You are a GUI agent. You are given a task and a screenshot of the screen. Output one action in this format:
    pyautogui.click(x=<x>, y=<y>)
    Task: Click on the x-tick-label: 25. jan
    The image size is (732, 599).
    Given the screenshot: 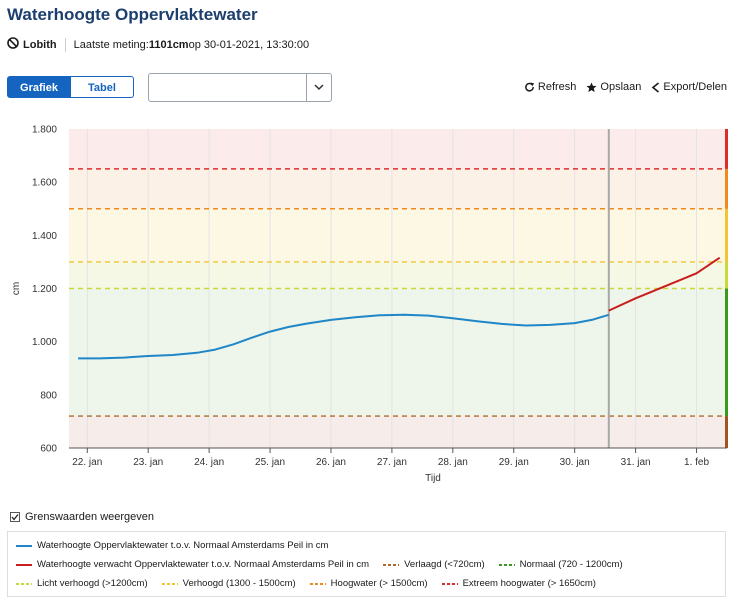 What is the action you would take?
    pyautogui.click(x=270, y=462)
    